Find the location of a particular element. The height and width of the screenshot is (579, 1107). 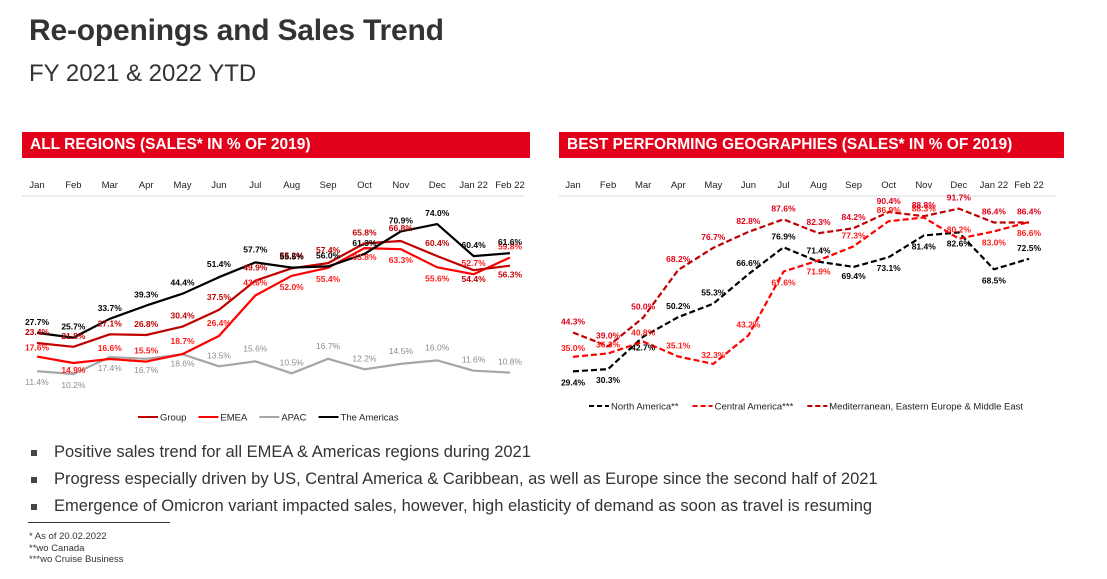

series-line-group is located at coordinates (273, 293).